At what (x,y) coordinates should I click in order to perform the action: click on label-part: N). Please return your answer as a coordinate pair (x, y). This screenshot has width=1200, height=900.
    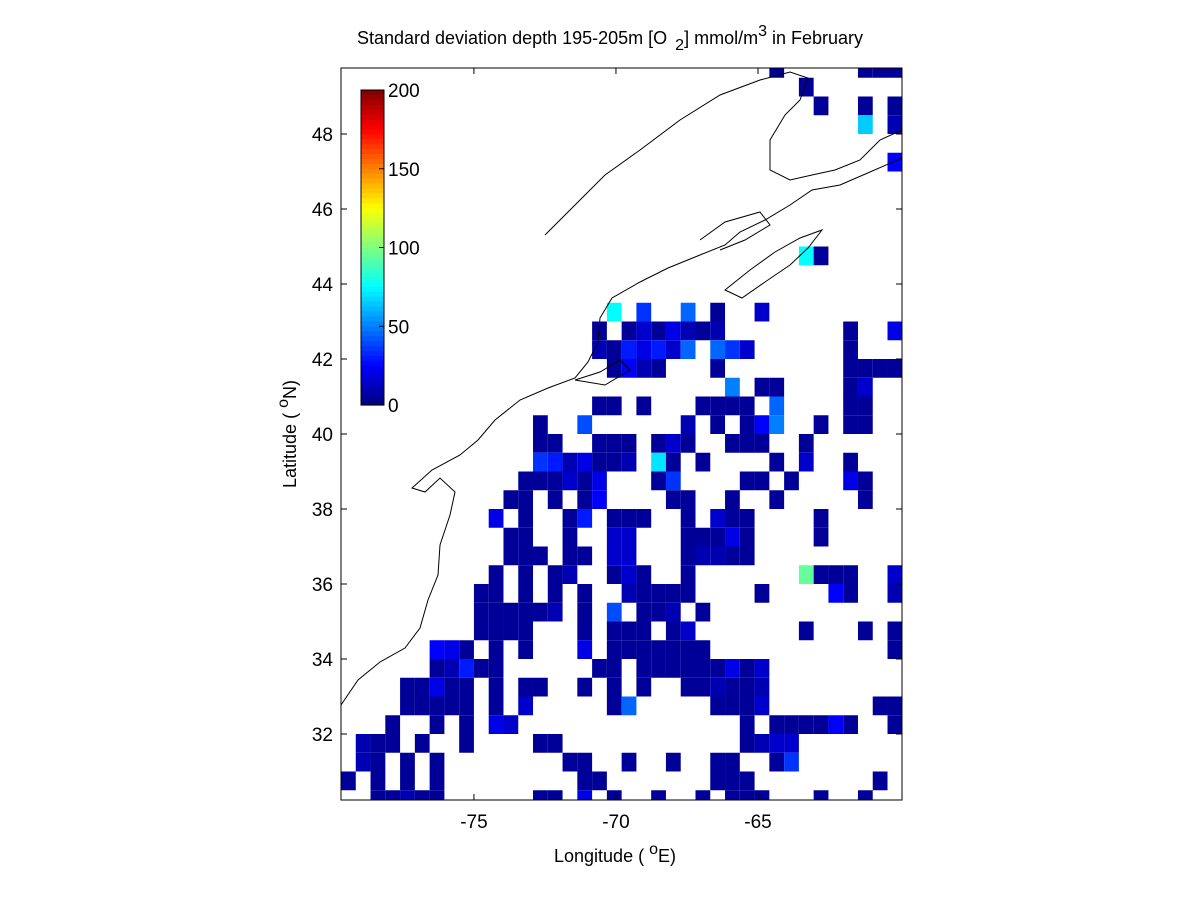
    Looking at the image, I should click on (290, 389).